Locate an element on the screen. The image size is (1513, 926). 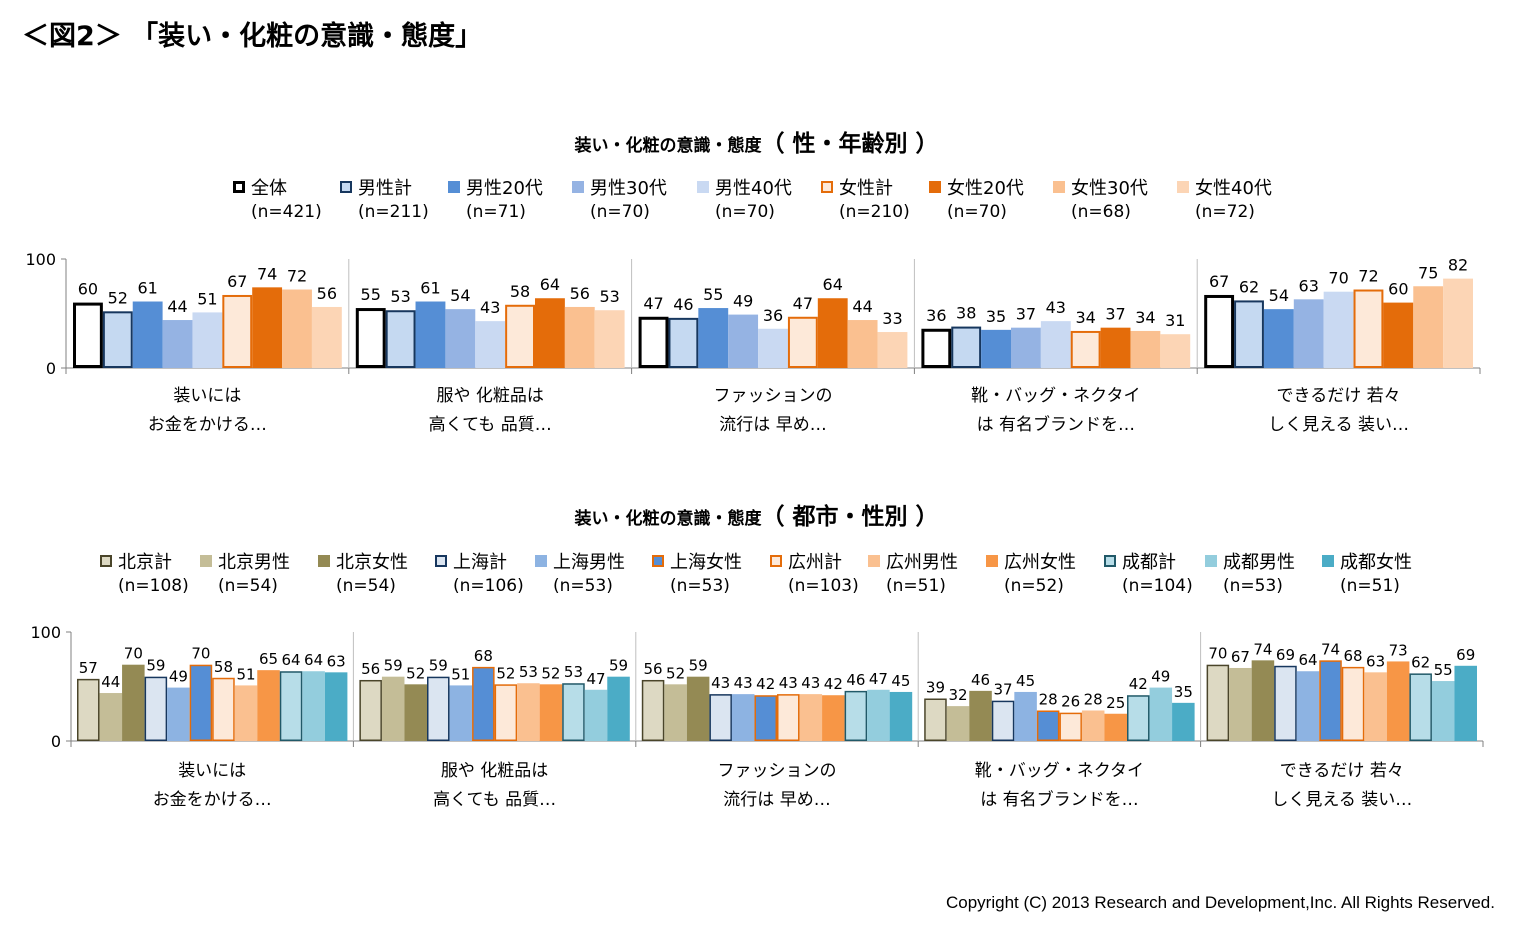
data-label: 42 is located at coordinates (1138, 684).